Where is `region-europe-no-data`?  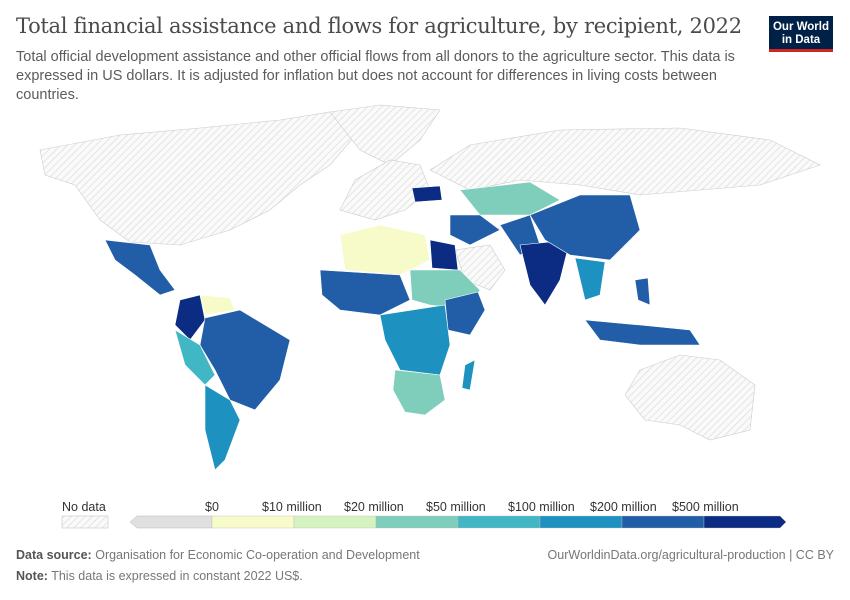 region-europe-no-data is located at coordinates (385, 190).